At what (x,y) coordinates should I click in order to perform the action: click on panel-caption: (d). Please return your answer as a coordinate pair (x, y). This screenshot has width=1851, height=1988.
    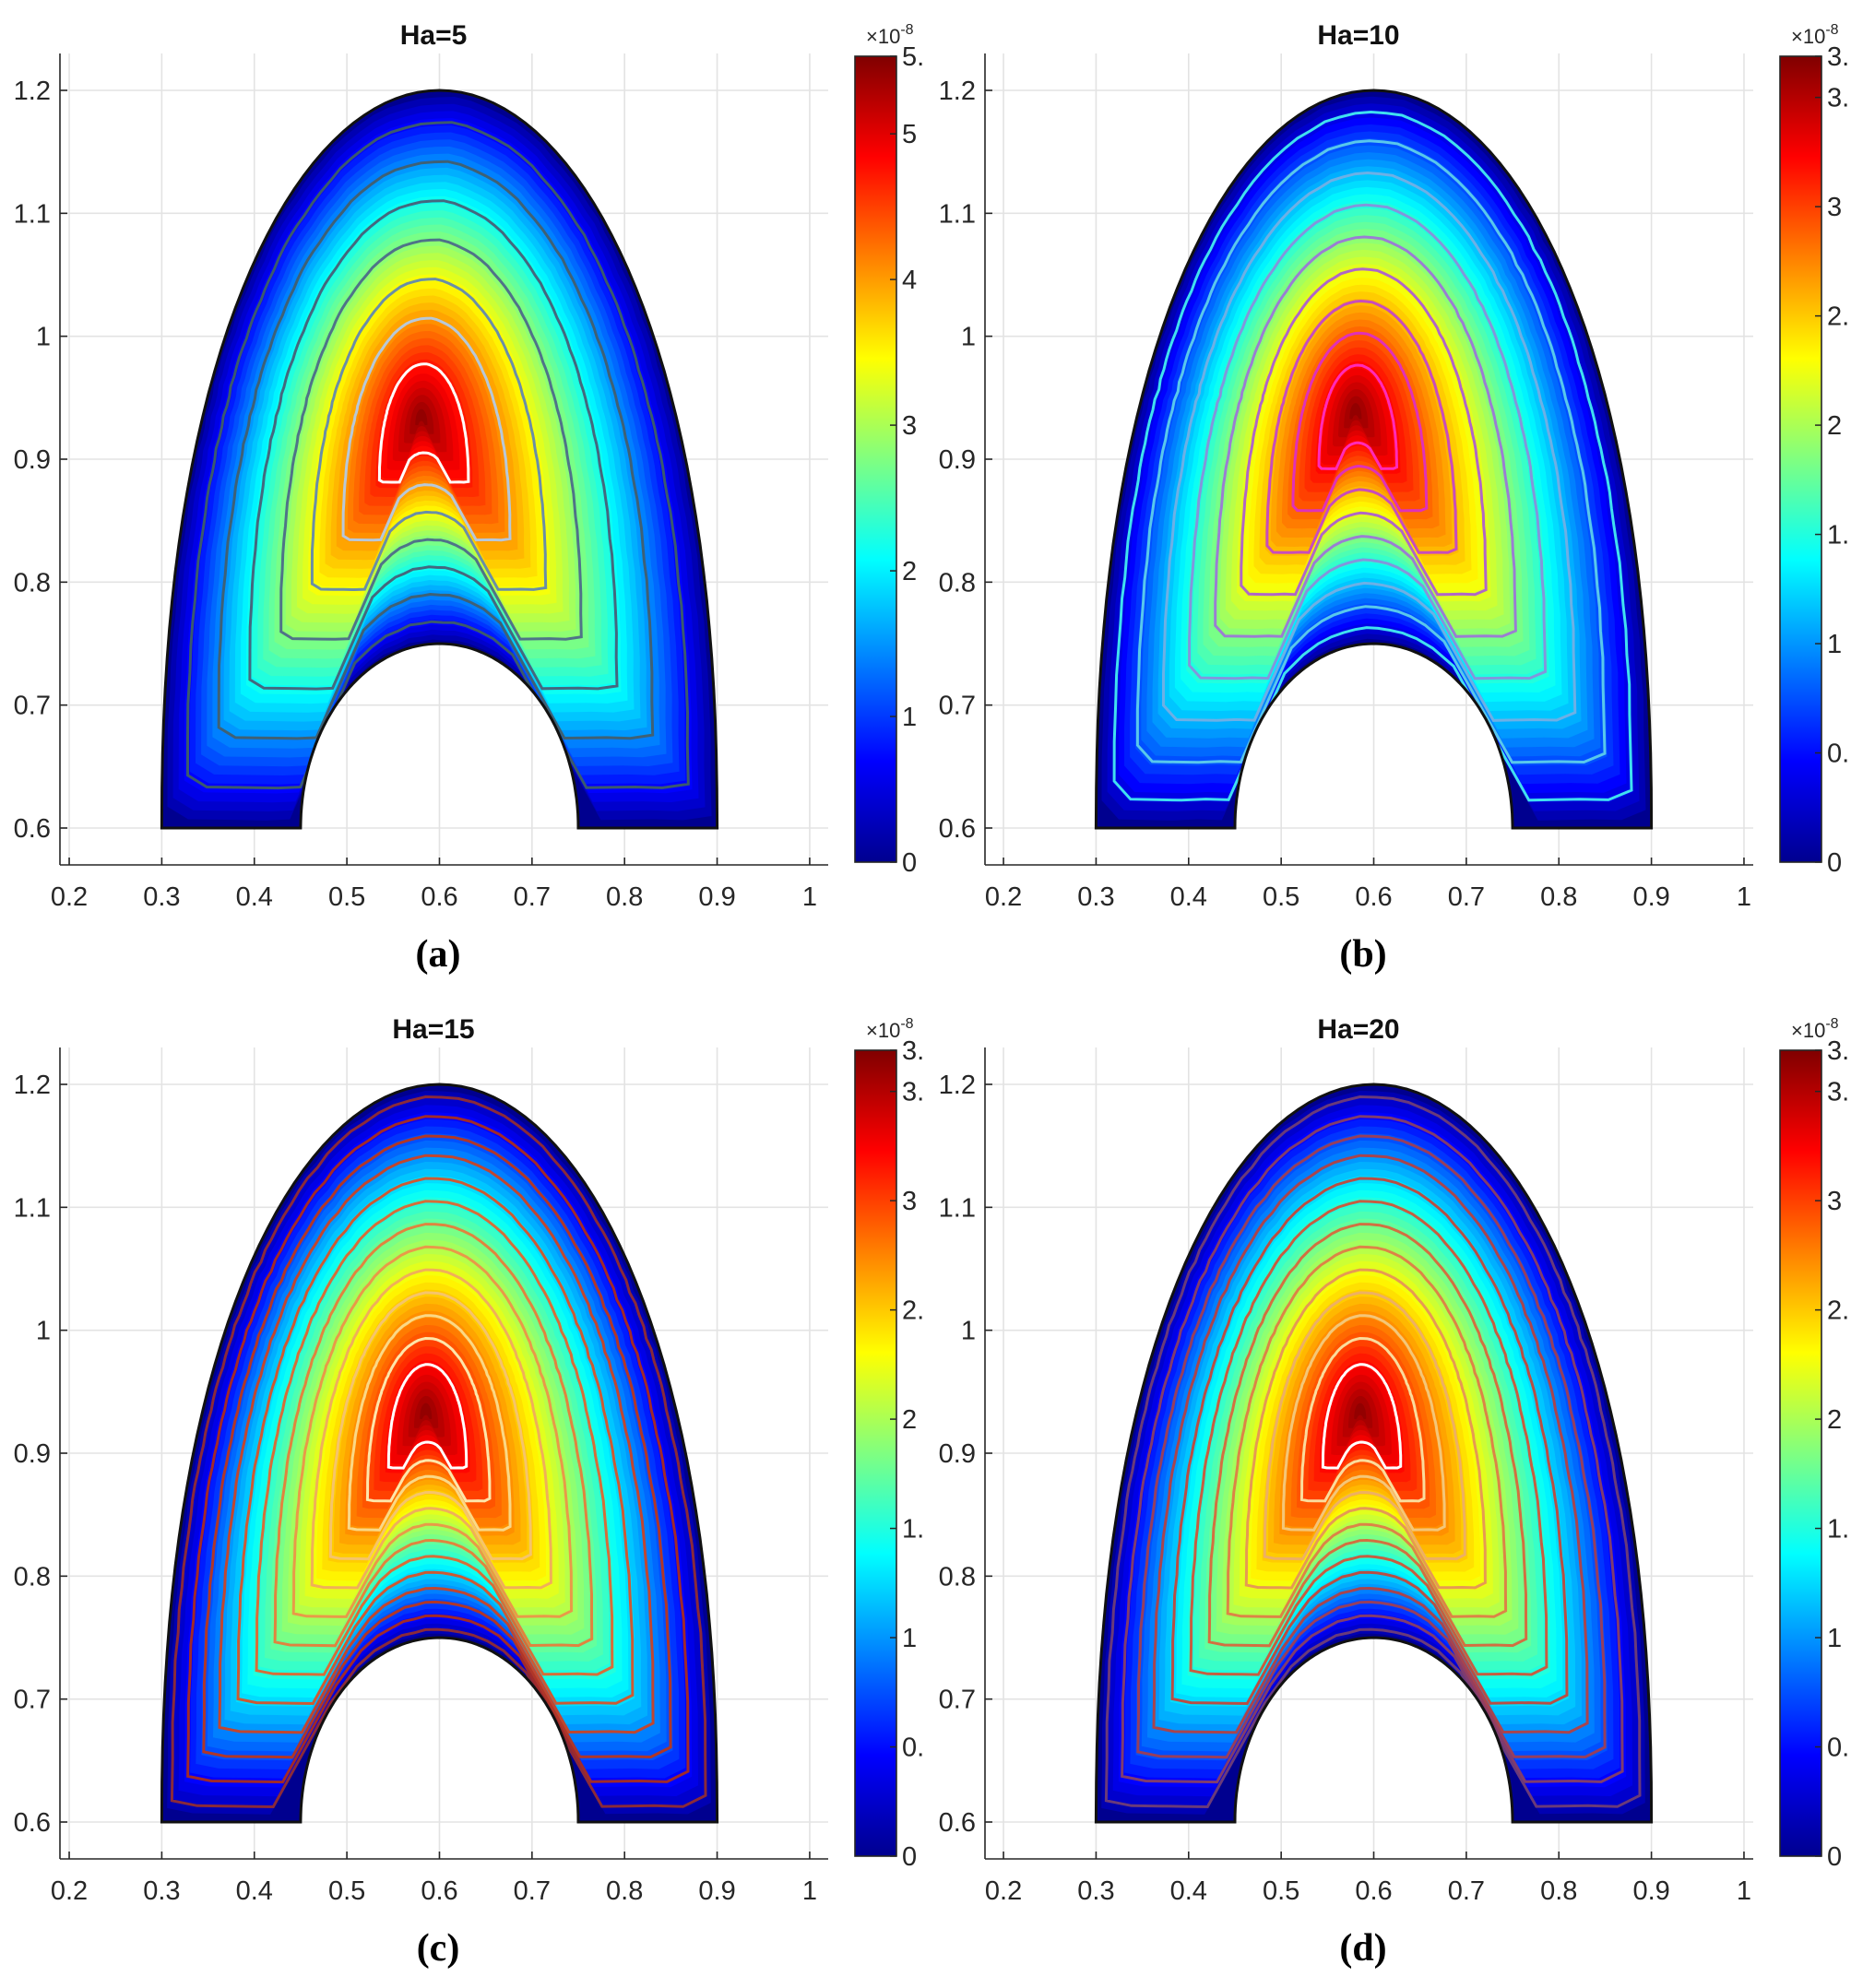
    Looking at the image, I should click on (1363, 1949).